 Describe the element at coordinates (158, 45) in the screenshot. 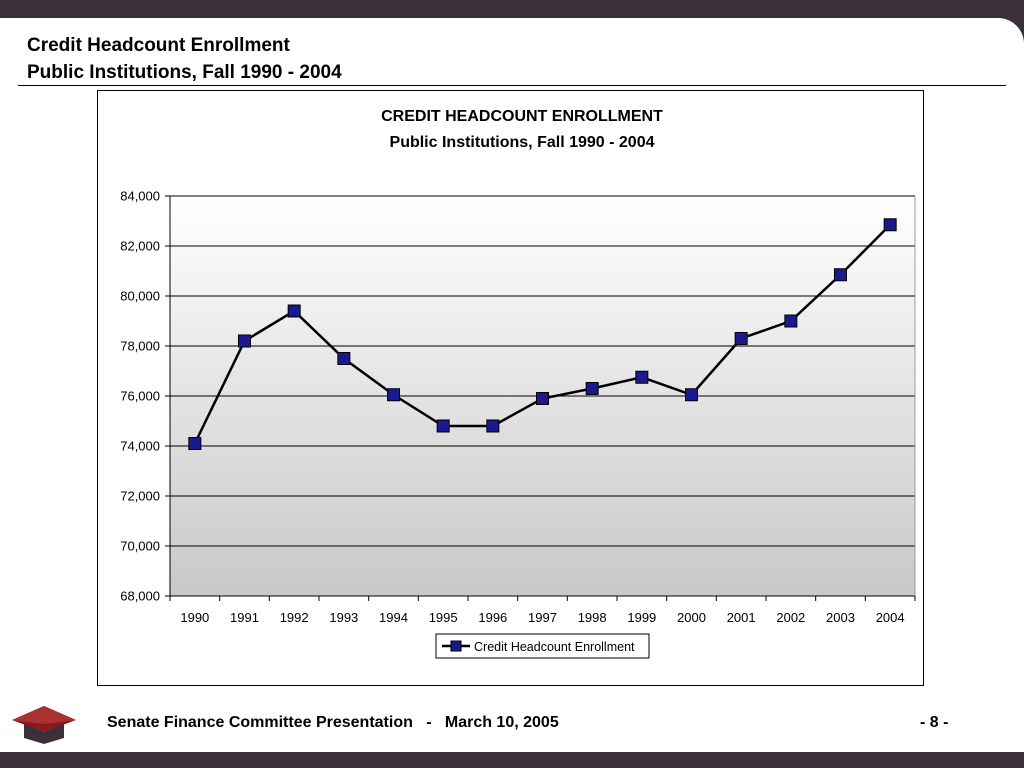

I see `slide-title: Credit Headcount Enrollment` at that location.